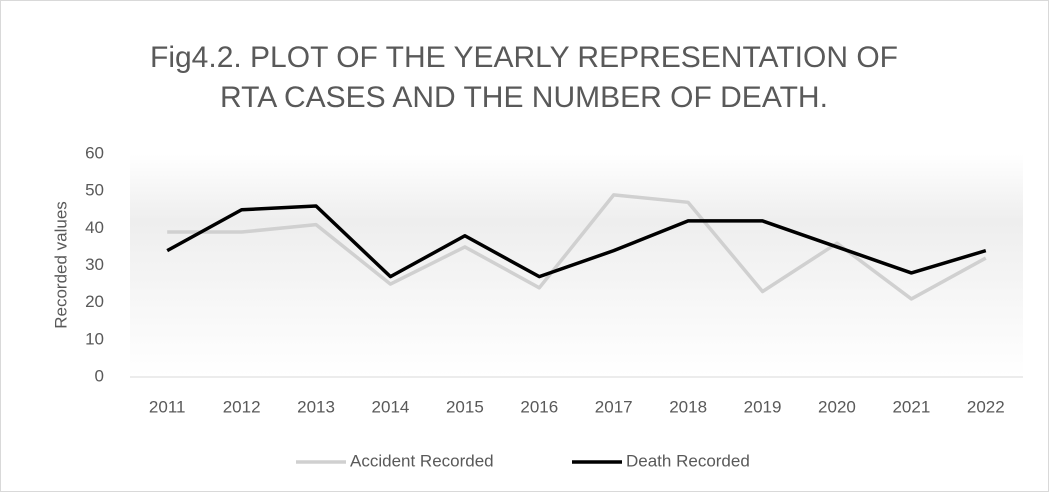 Image resolution: width=1049 pixels, height=492 pixels. What do you see at coordinates (94, 227) in the screenshot?
I see `y-tick-label: 40` at bounding box center [94, 227].